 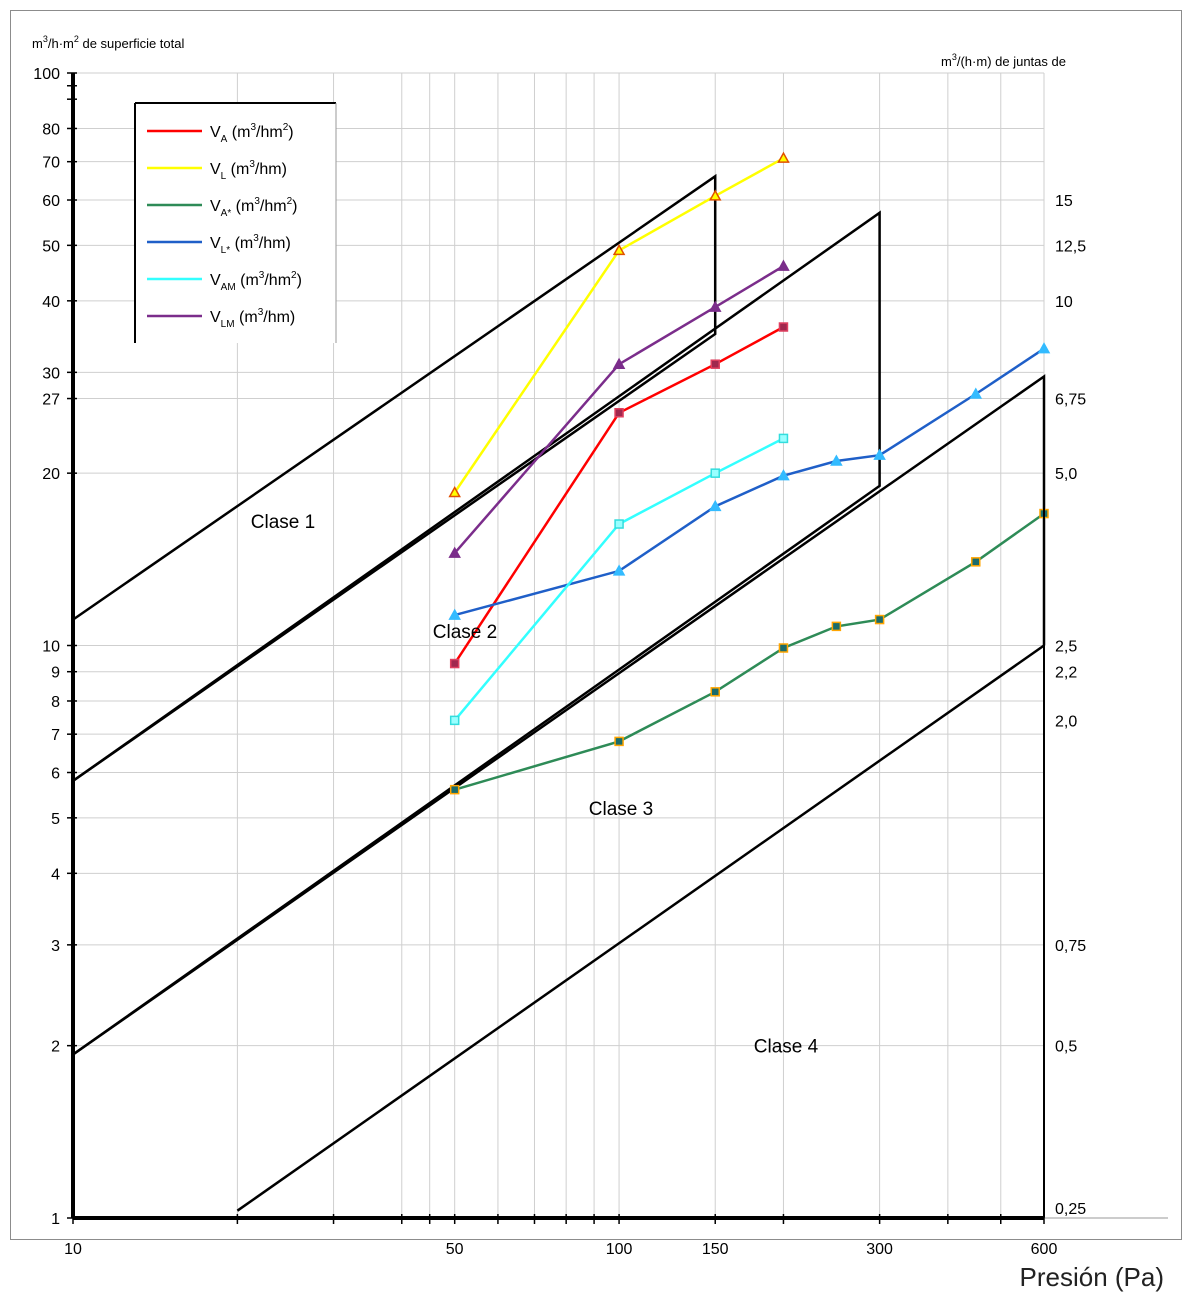 I want to click on right-axis-unit-label: m3/(h·m) de juntas de, so click(x=1003, y=60).